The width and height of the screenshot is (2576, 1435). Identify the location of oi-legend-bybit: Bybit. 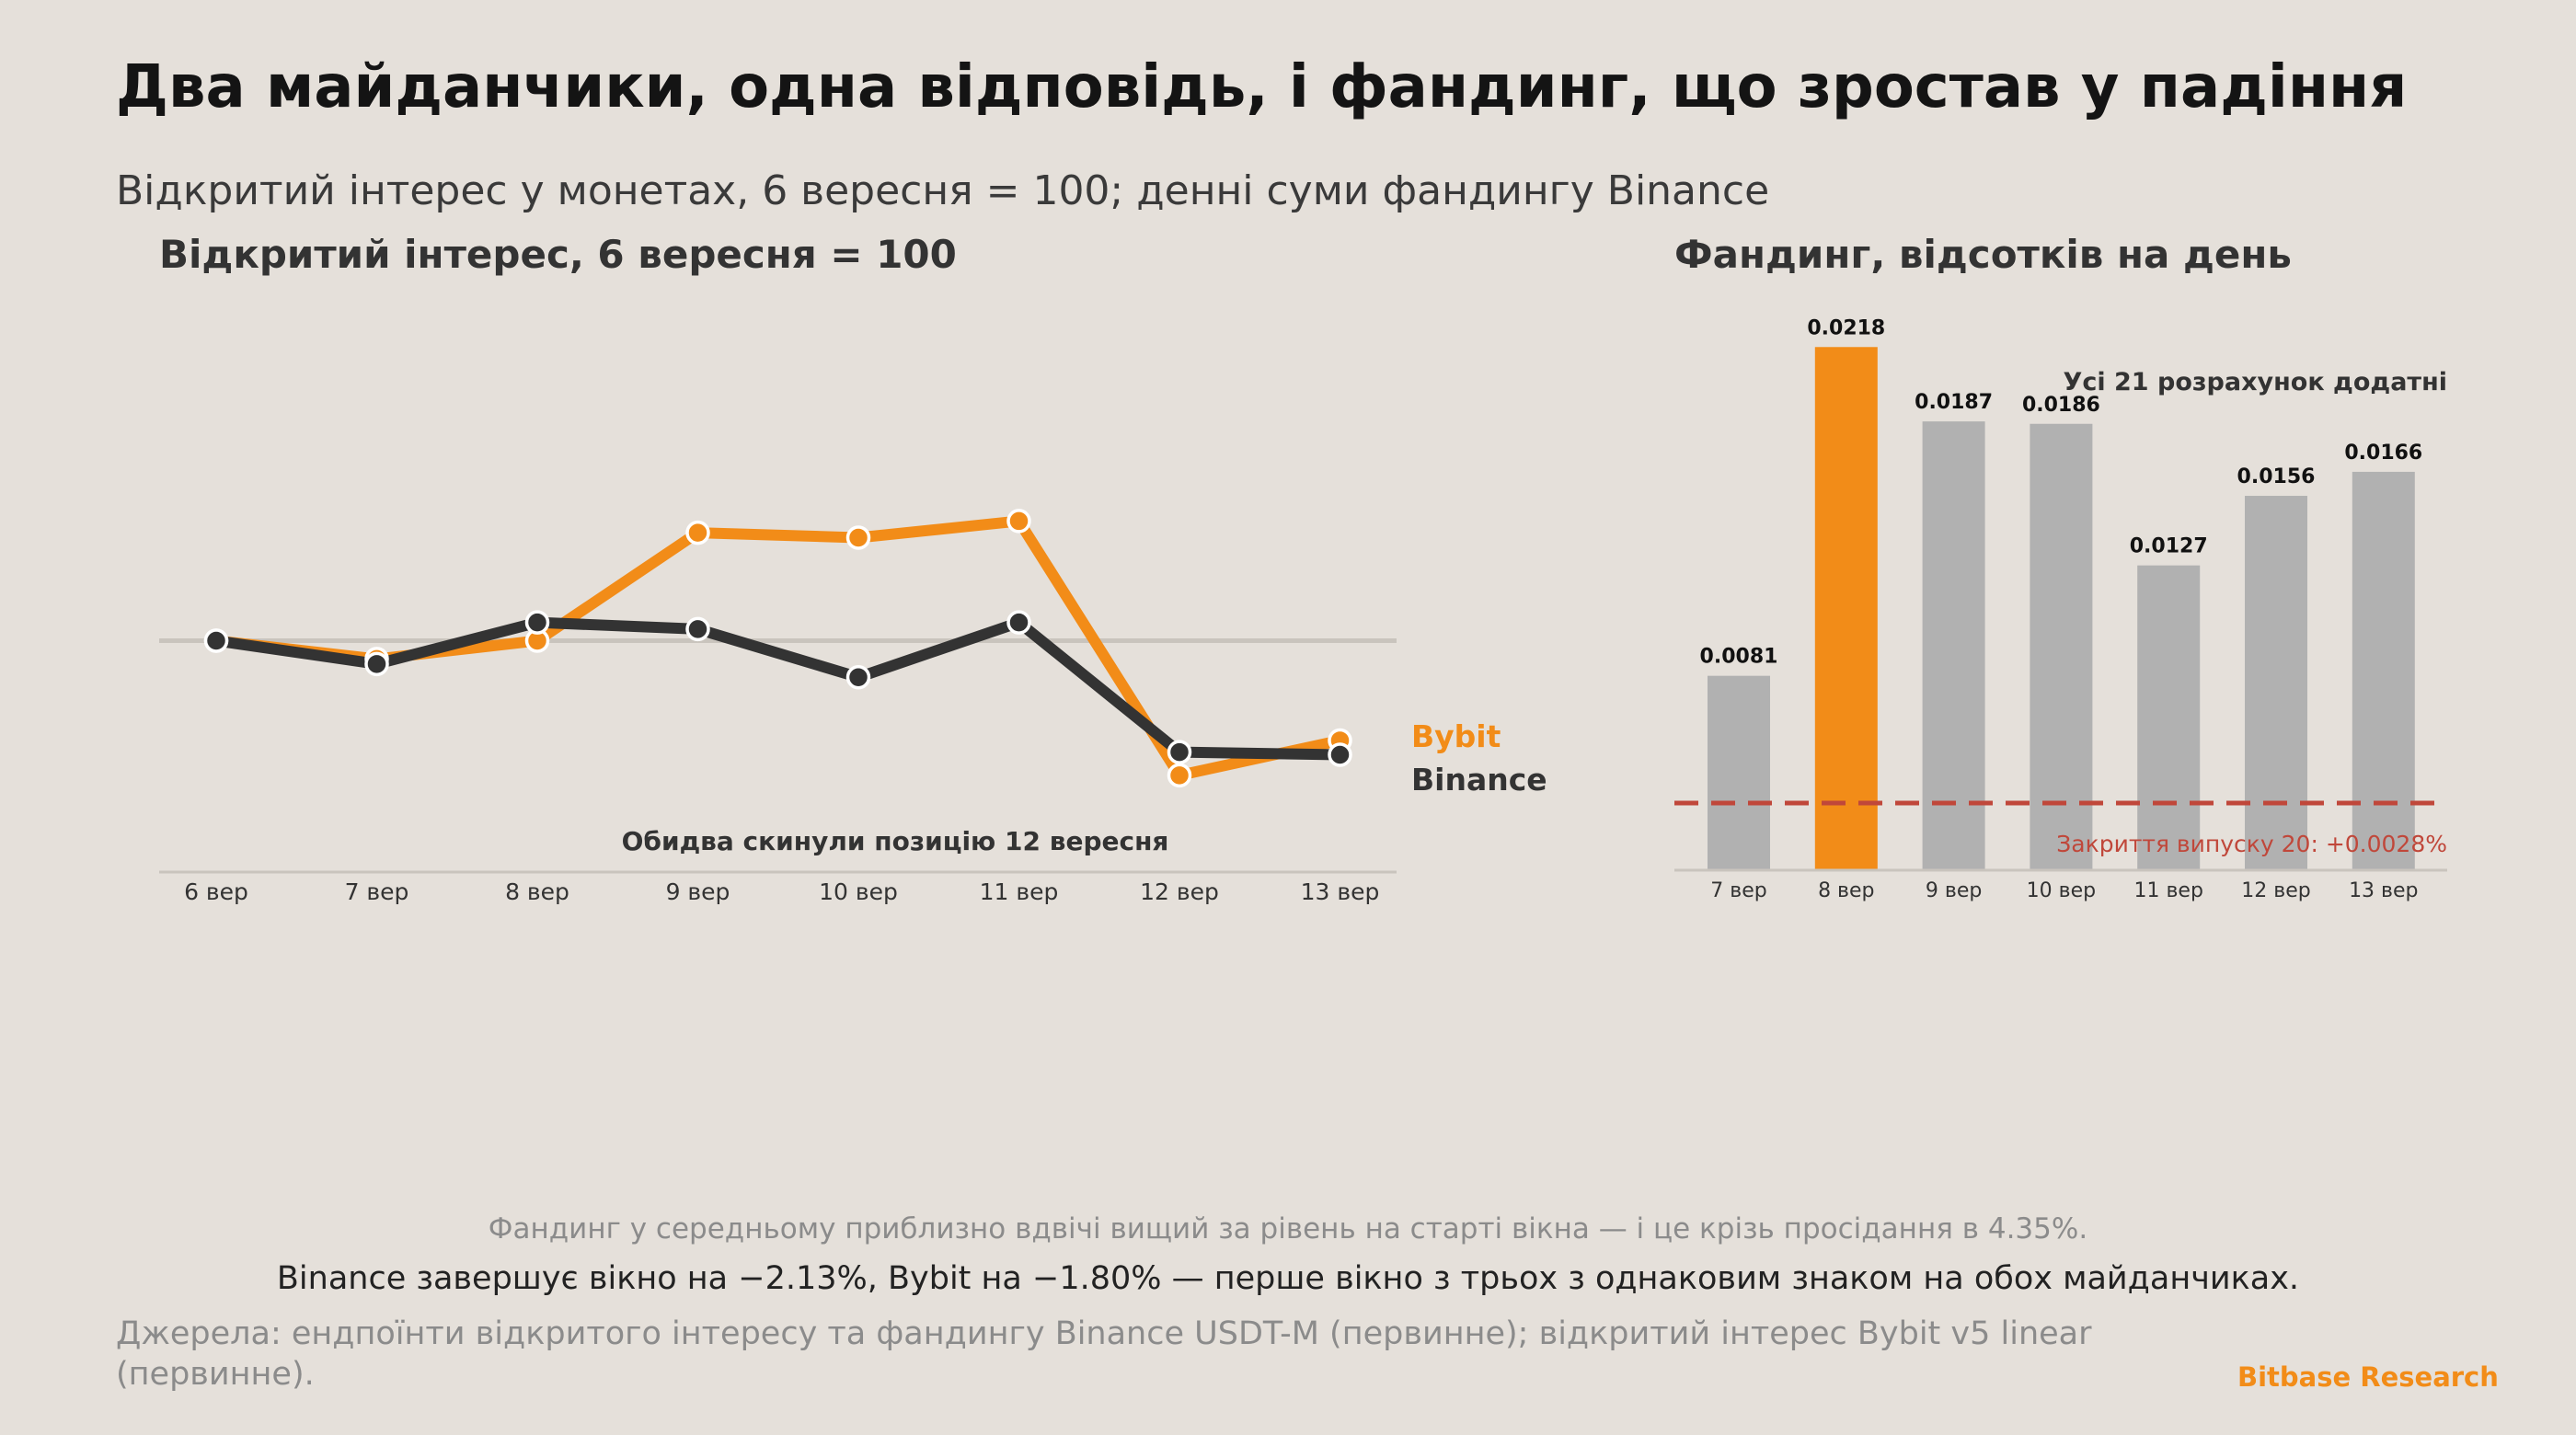
(1456, 736).